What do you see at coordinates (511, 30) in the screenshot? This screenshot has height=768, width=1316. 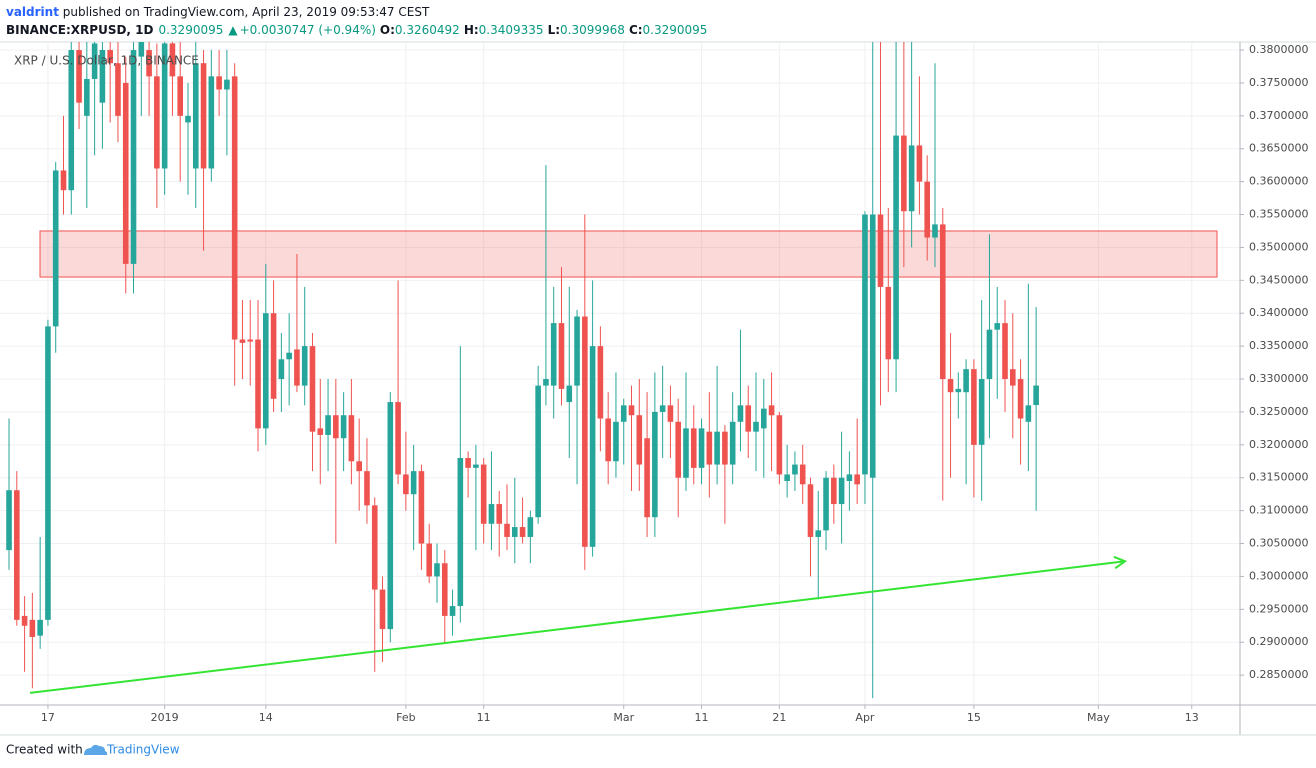 I see `h-value: 0.3409335` at bounding box center [511, 30].